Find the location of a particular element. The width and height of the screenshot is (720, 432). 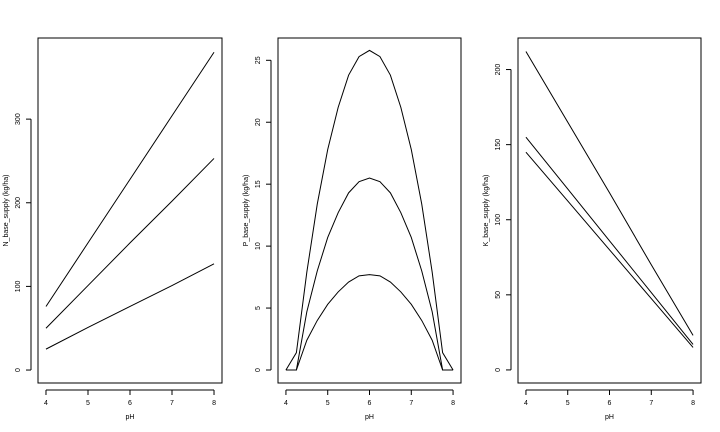

y-tick-label: 25 is located at coordinates (258, 60).